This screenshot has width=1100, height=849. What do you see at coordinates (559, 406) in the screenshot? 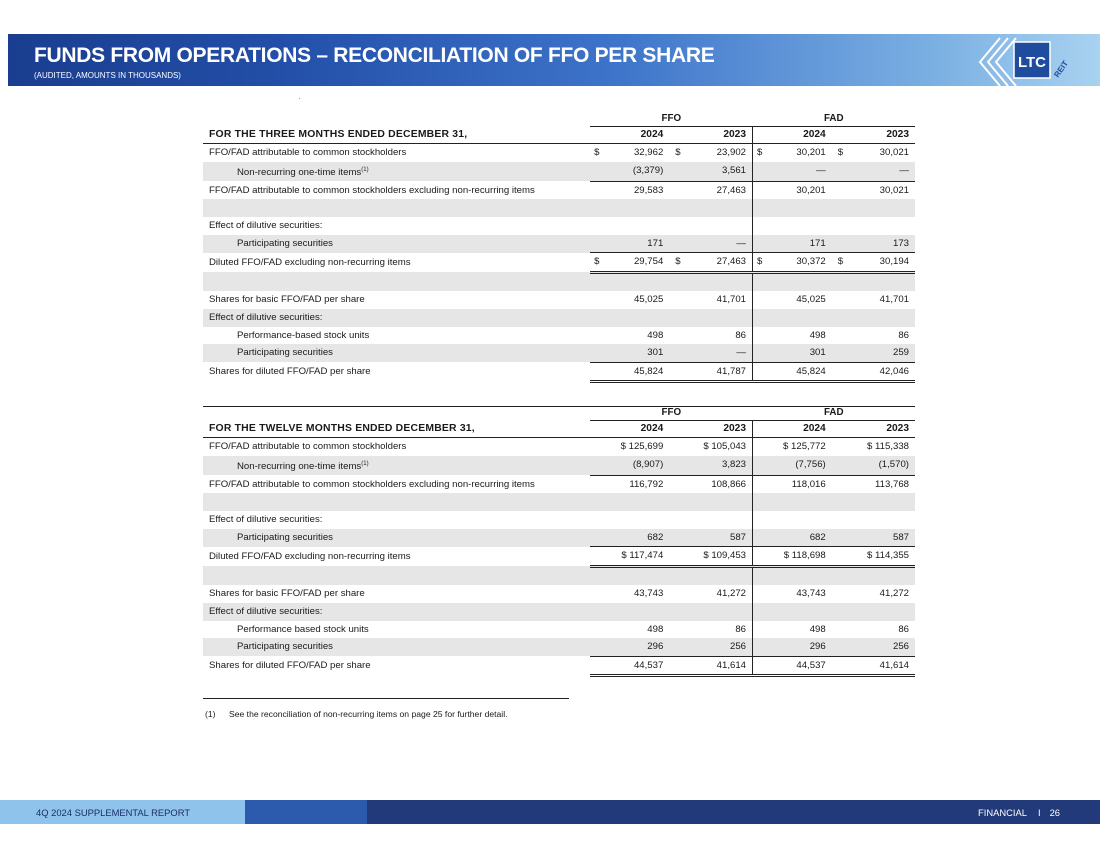
I see `table-top-rule` at bounding box center [559, 406].